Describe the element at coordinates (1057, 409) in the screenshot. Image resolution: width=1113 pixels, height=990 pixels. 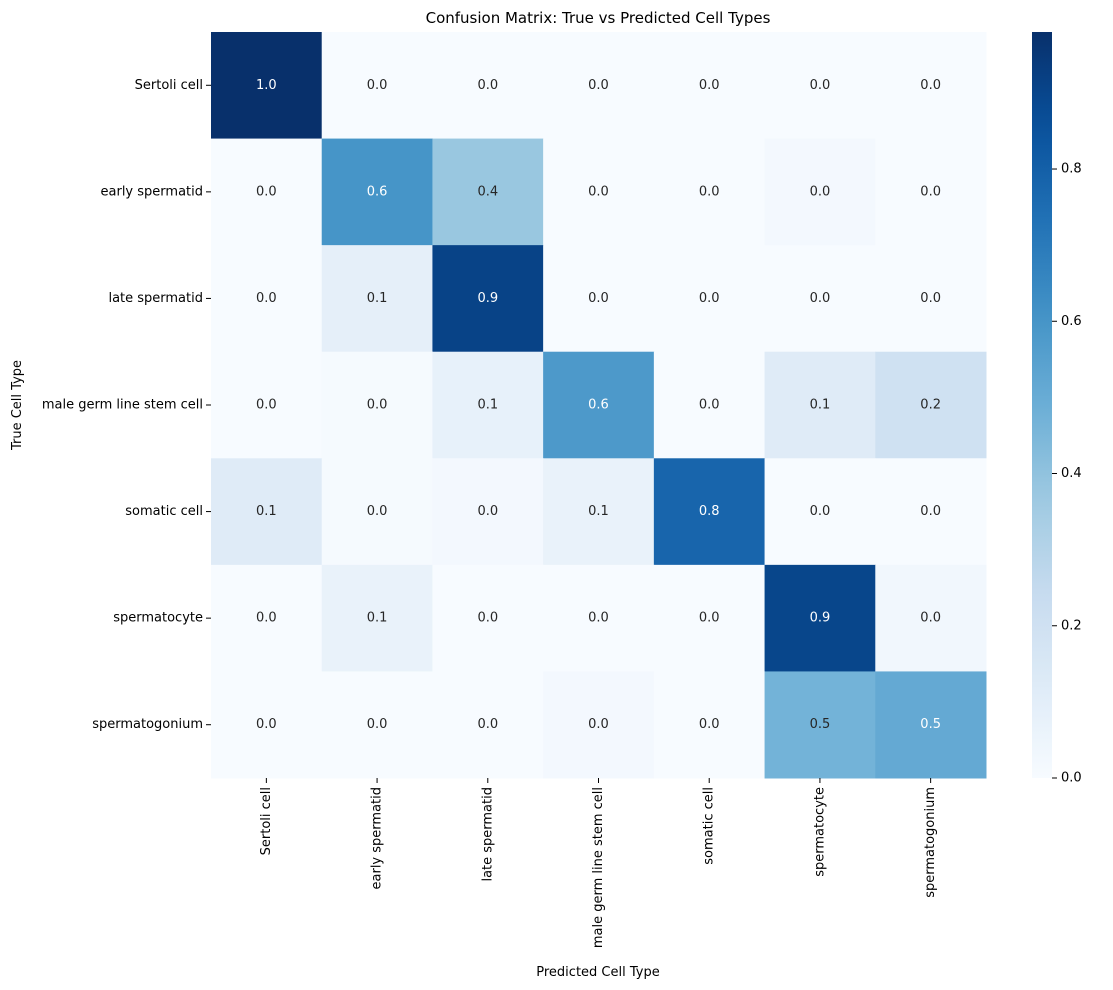
I see `colorbar: 0.0 0.2 0.4 0.6 0.8` at that location.